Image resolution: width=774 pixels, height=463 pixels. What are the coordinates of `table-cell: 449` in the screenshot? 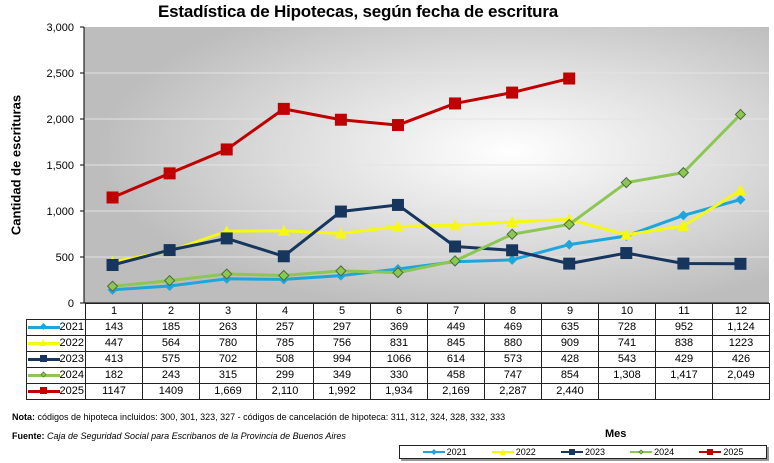 It's located at (456, 327).